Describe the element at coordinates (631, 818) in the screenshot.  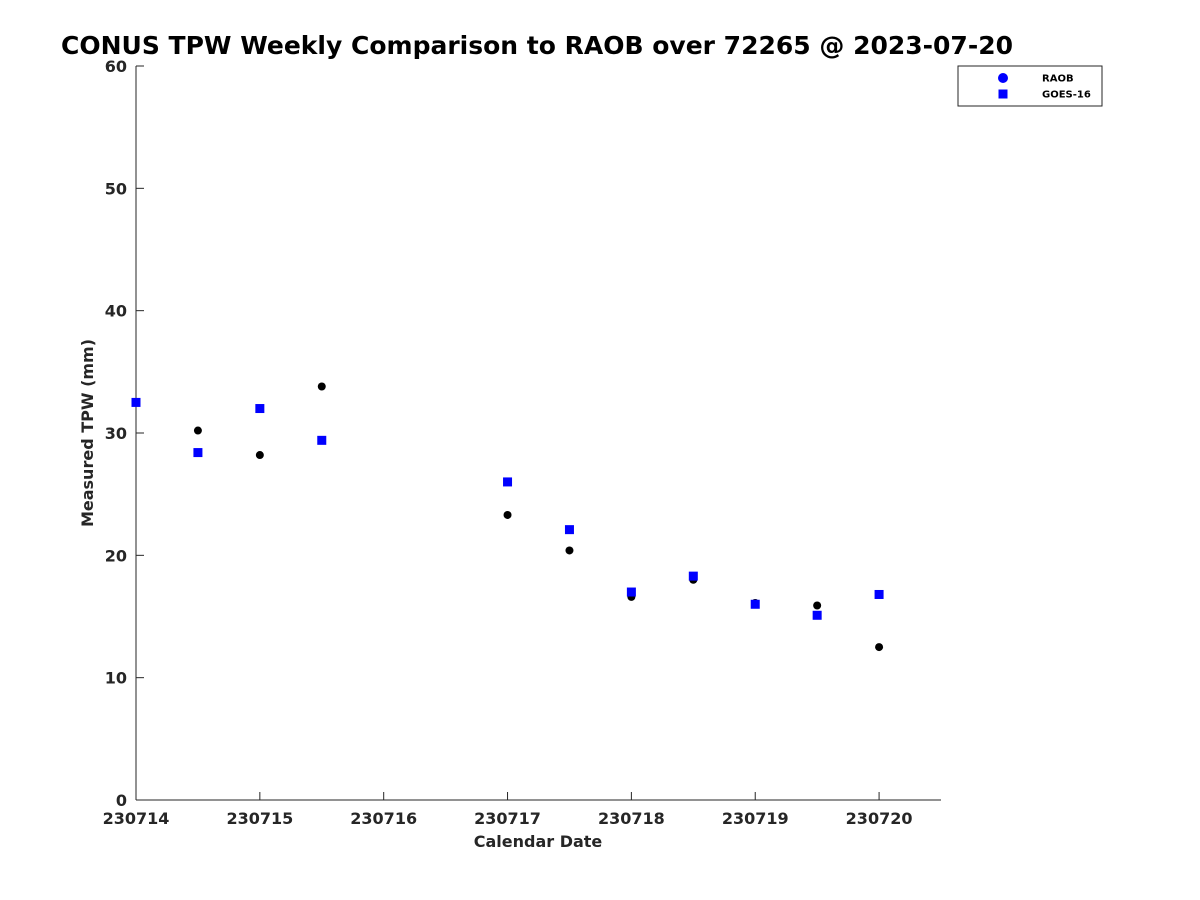
I see `x-tick-label: 230718` at that location.